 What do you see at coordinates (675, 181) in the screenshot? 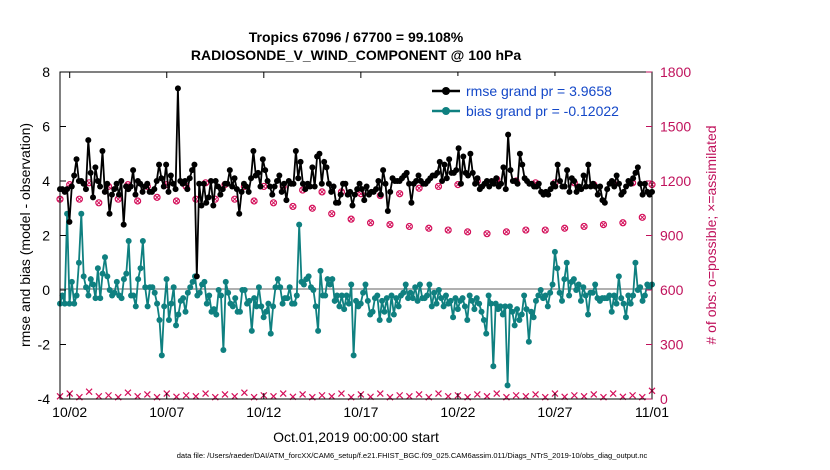
I see `y-tick-label-right: 1200` at bounding box center [675, 181].